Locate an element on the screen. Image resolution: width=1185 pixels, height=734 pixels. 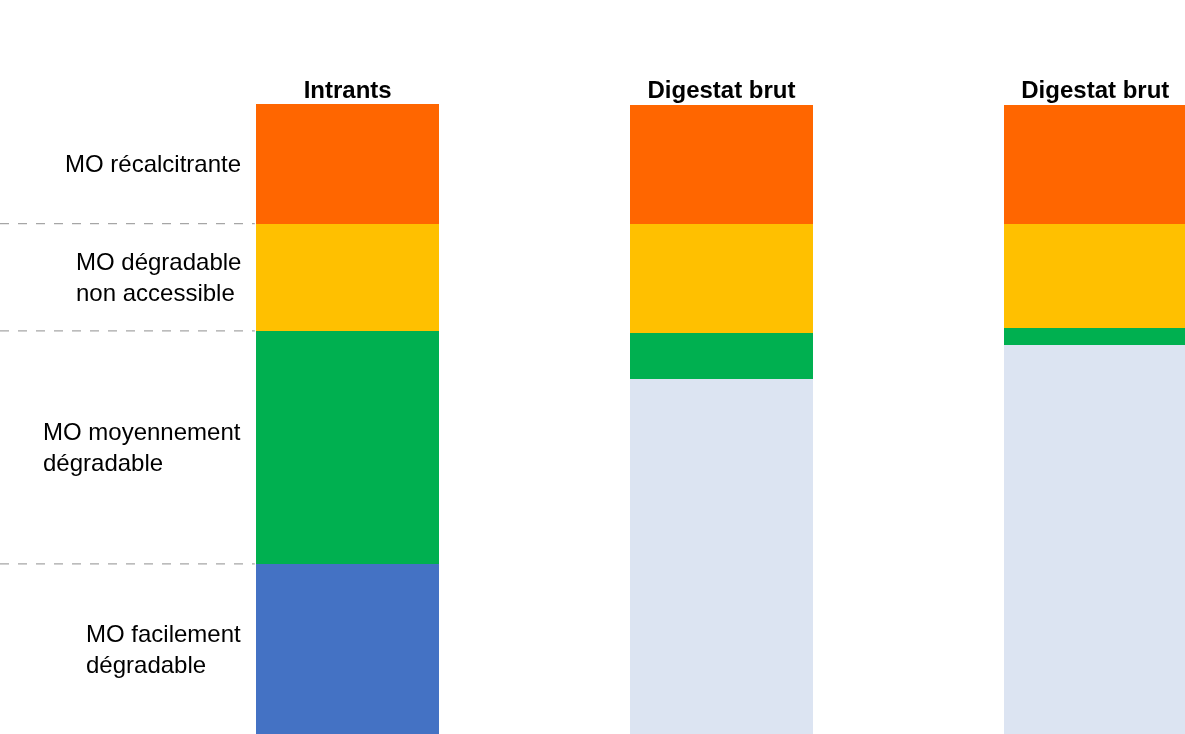
series-label: MO moyennement dégradable is located at coordinates (142, 447).